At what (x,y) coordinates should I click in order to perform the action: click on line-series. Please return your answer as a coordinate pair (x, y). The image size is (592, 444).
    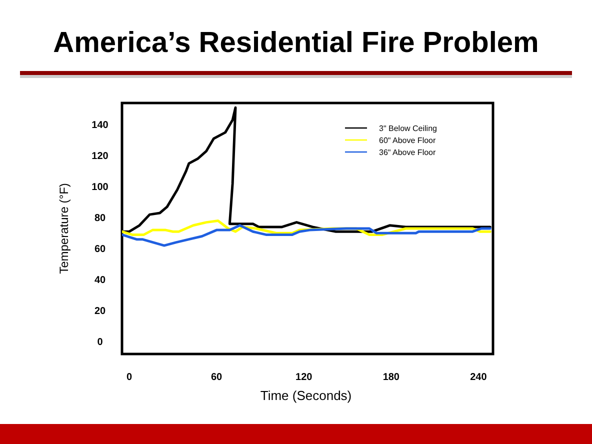
    Looking at the image, I should click on (307, 235).